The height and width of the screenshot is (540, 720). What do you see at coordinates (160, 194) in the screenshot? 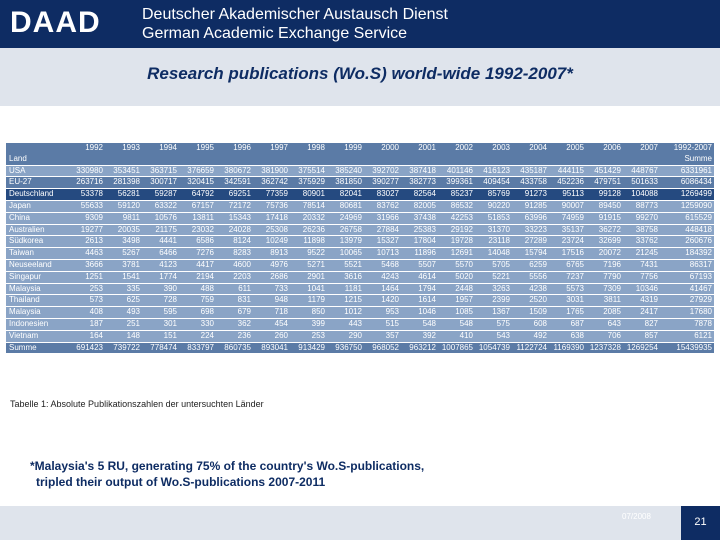
I see `table-cell: 59287` at bounding box center [160, 194].